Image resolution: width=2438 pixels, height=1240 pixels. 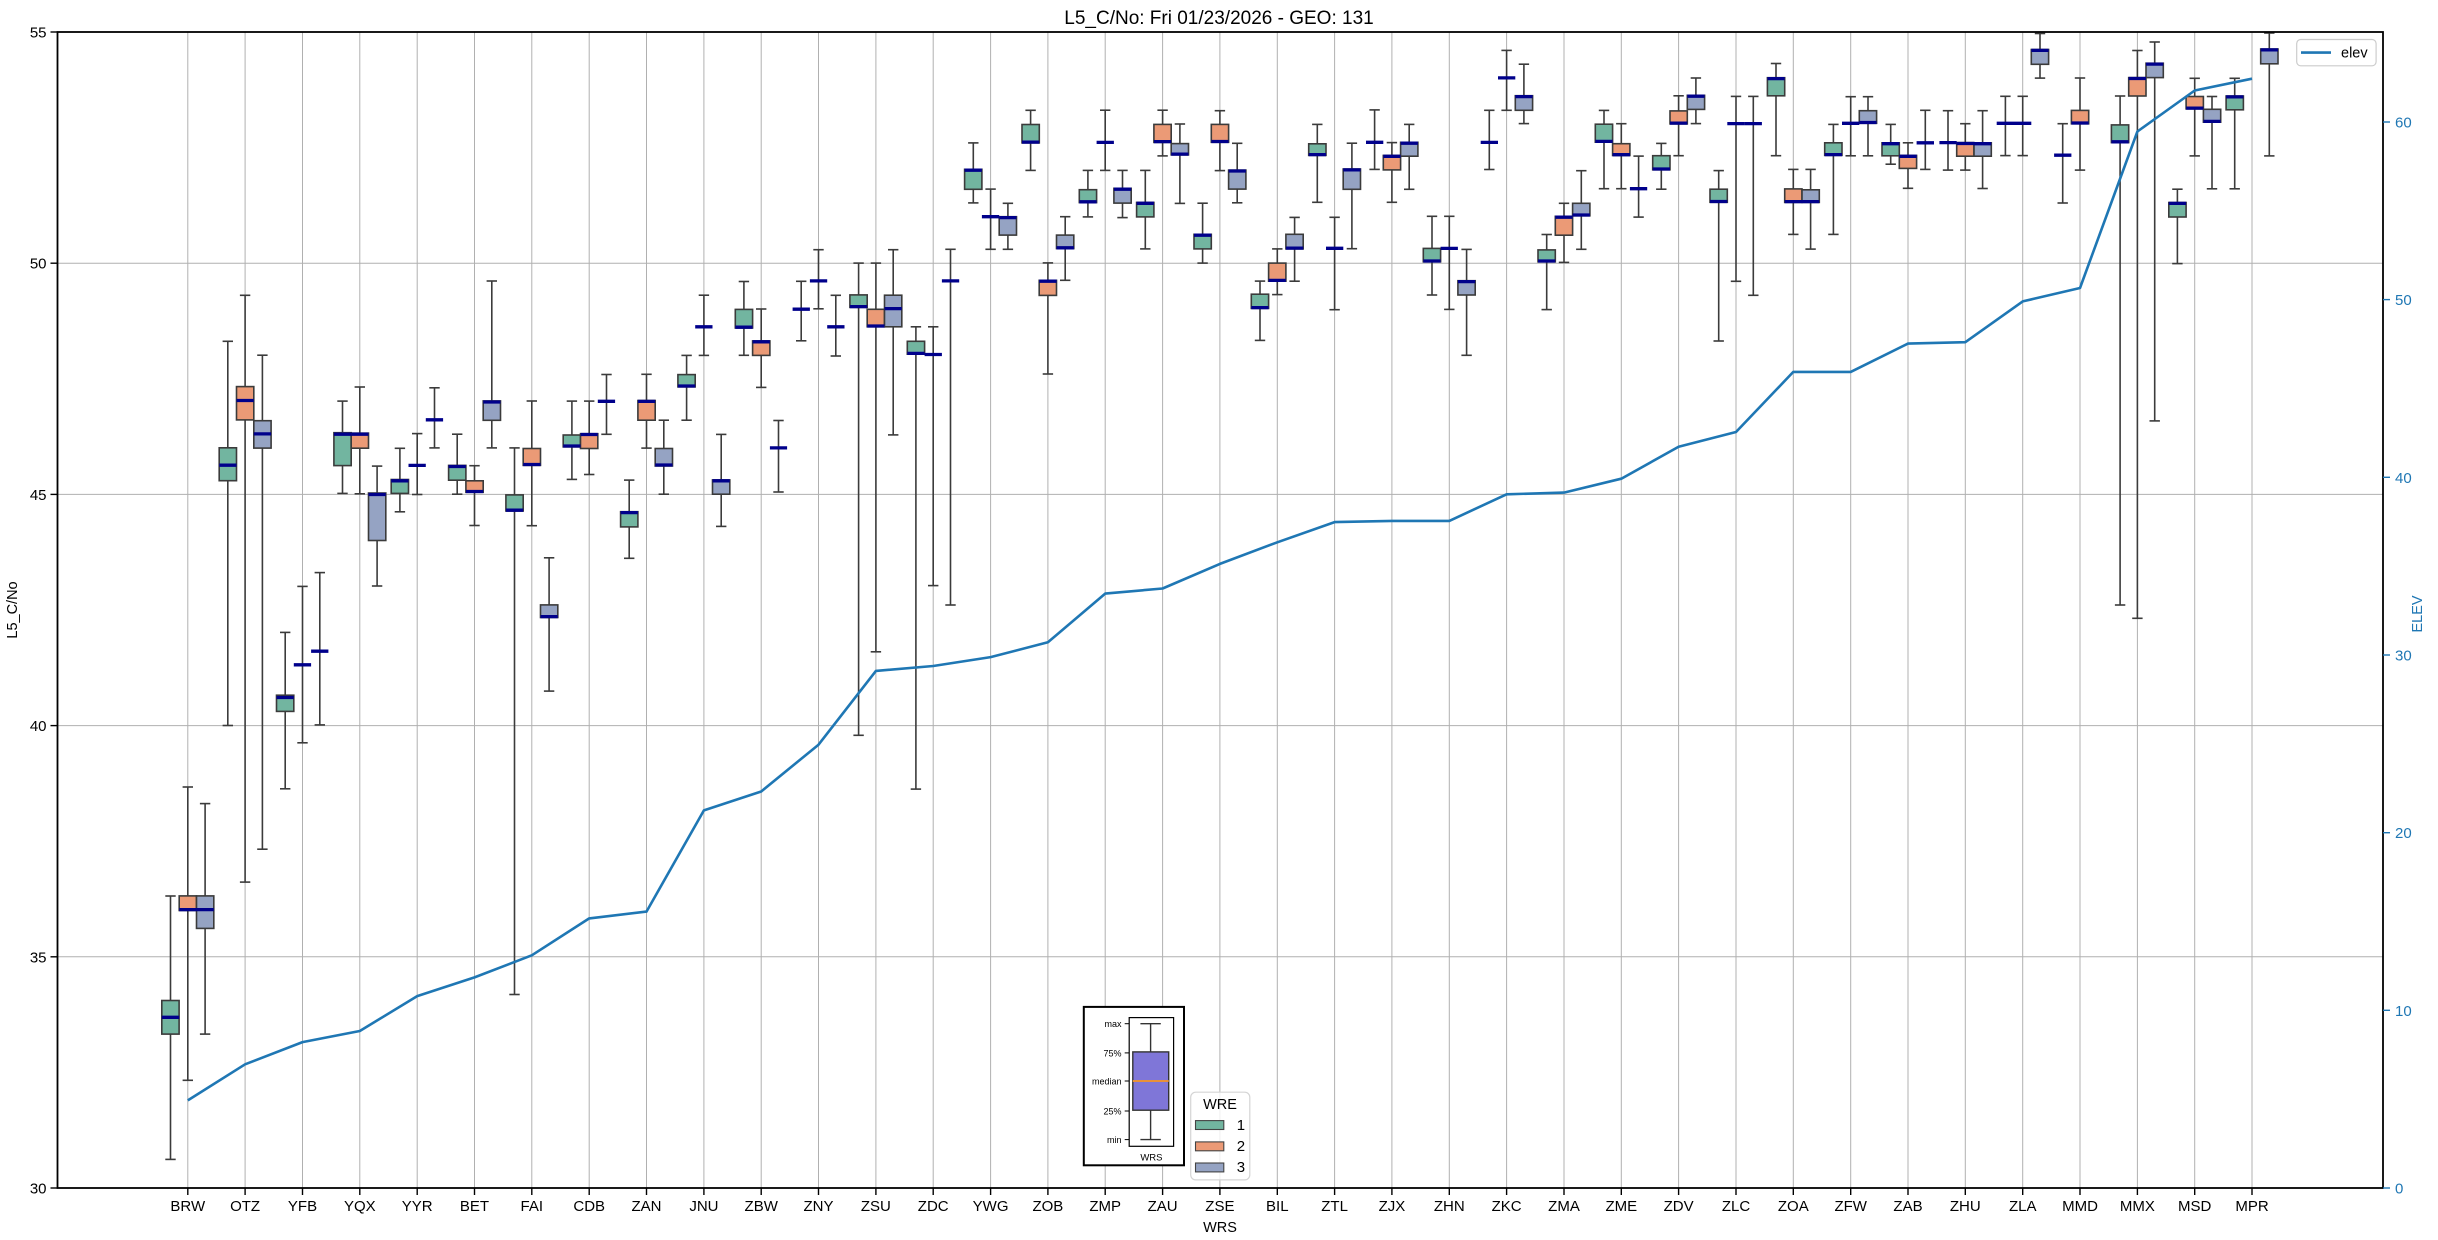 What do you see at coordinates (474, 1206) in the screenshot?
I see `svg-text: BET` at bounding box center [474, 1206].